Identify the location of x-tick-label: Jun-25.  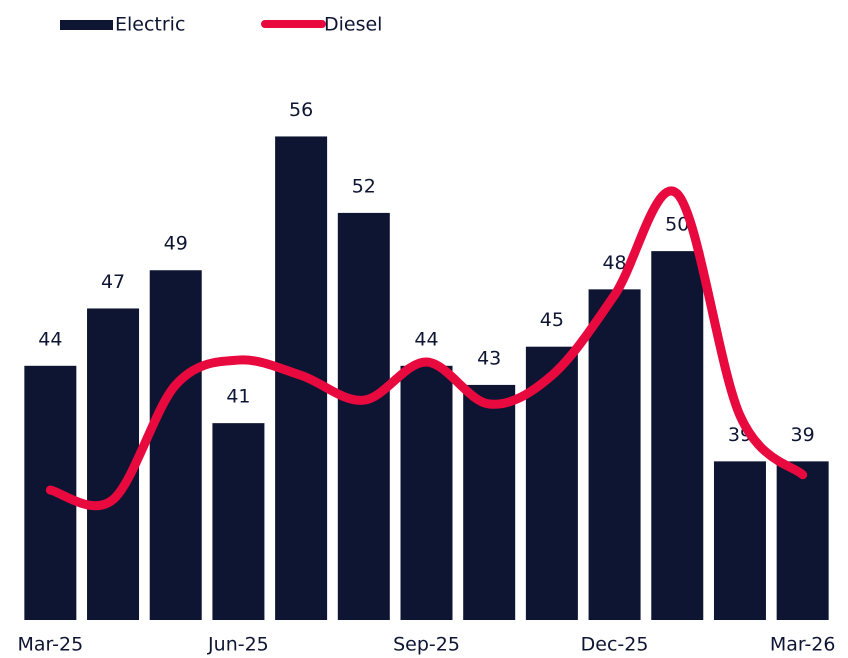
(238, 645).